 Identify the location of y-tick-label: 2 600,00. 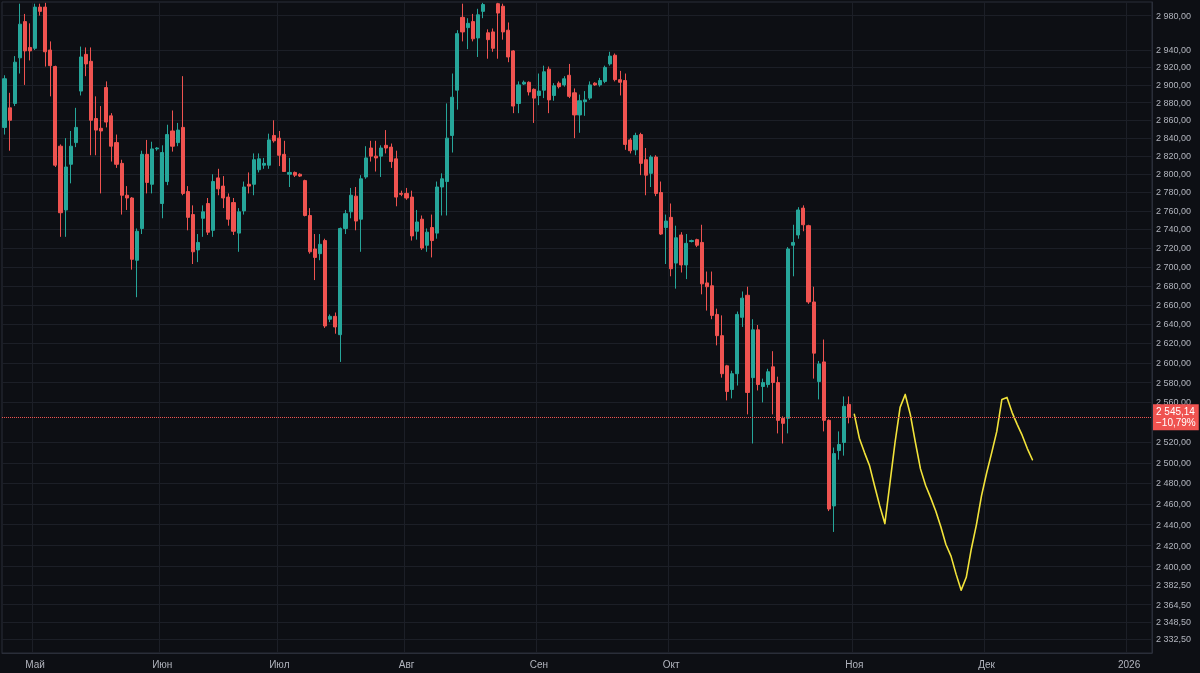
(1174, 362).